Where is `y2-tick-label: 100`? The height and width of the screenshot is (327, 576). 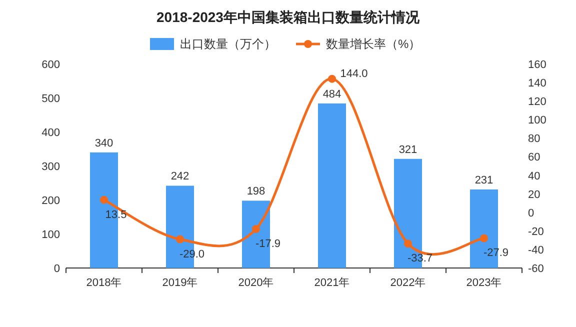 y2-tick-label: 100 is located at coordinates (537, 120).